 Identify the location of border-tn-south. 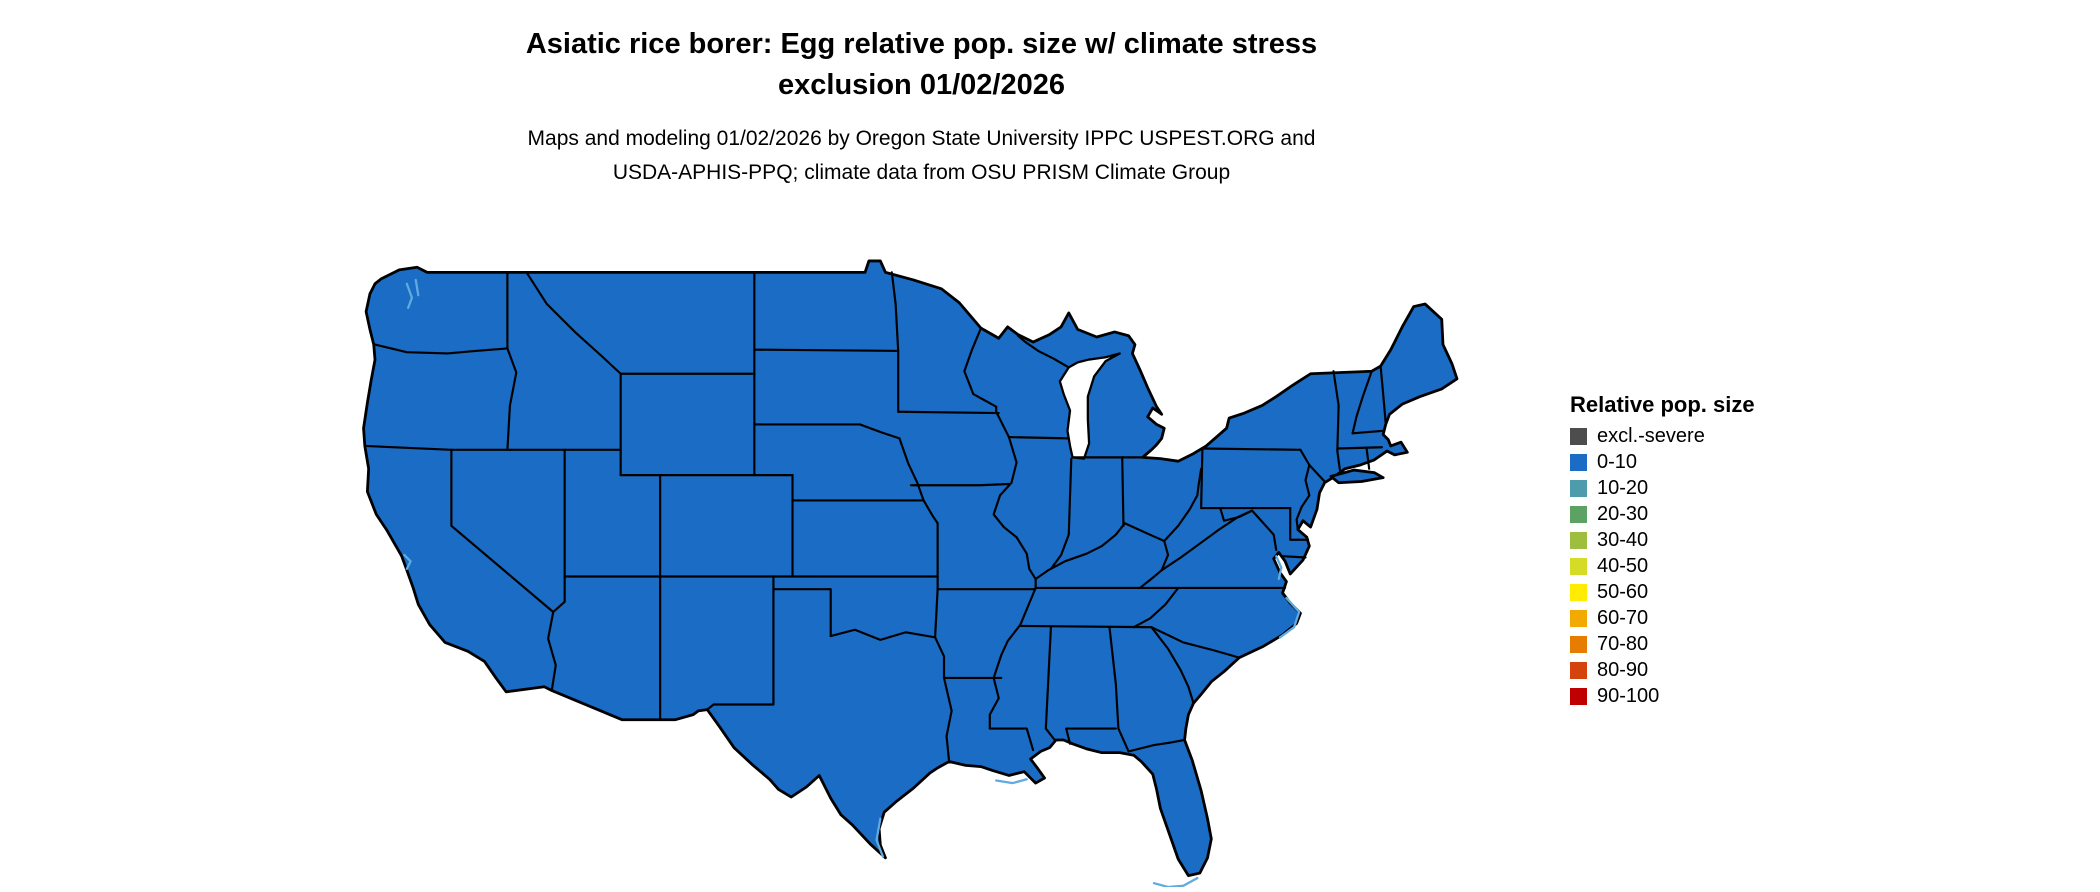
(1086, 626).